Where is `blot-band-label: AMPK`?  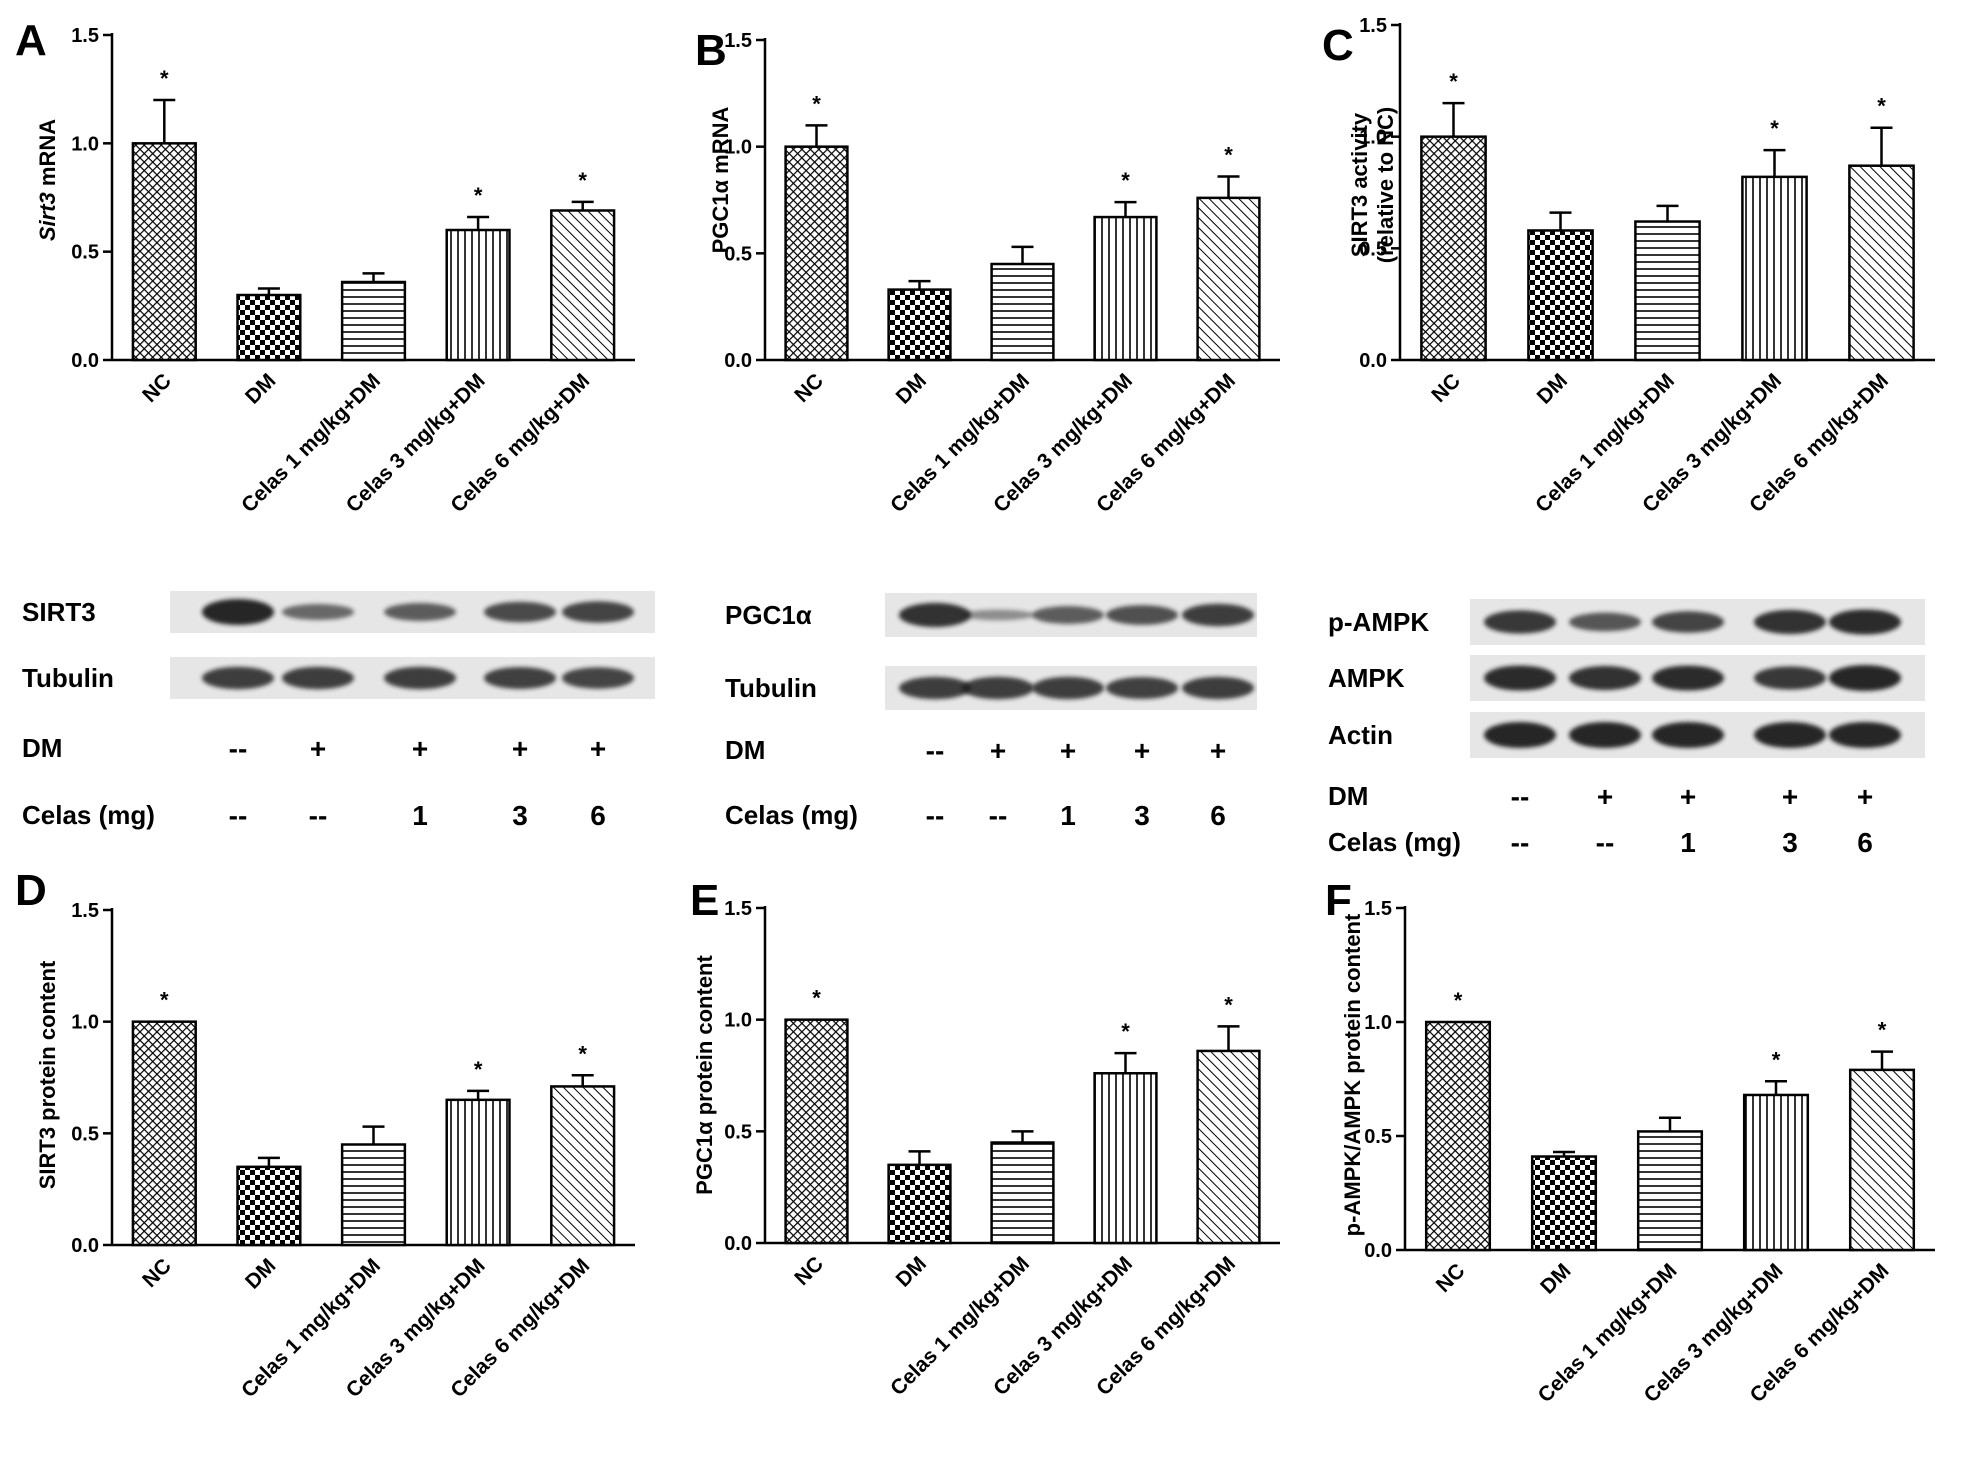
blot-band-label: AMPK is located at coordinates (1366, 678).